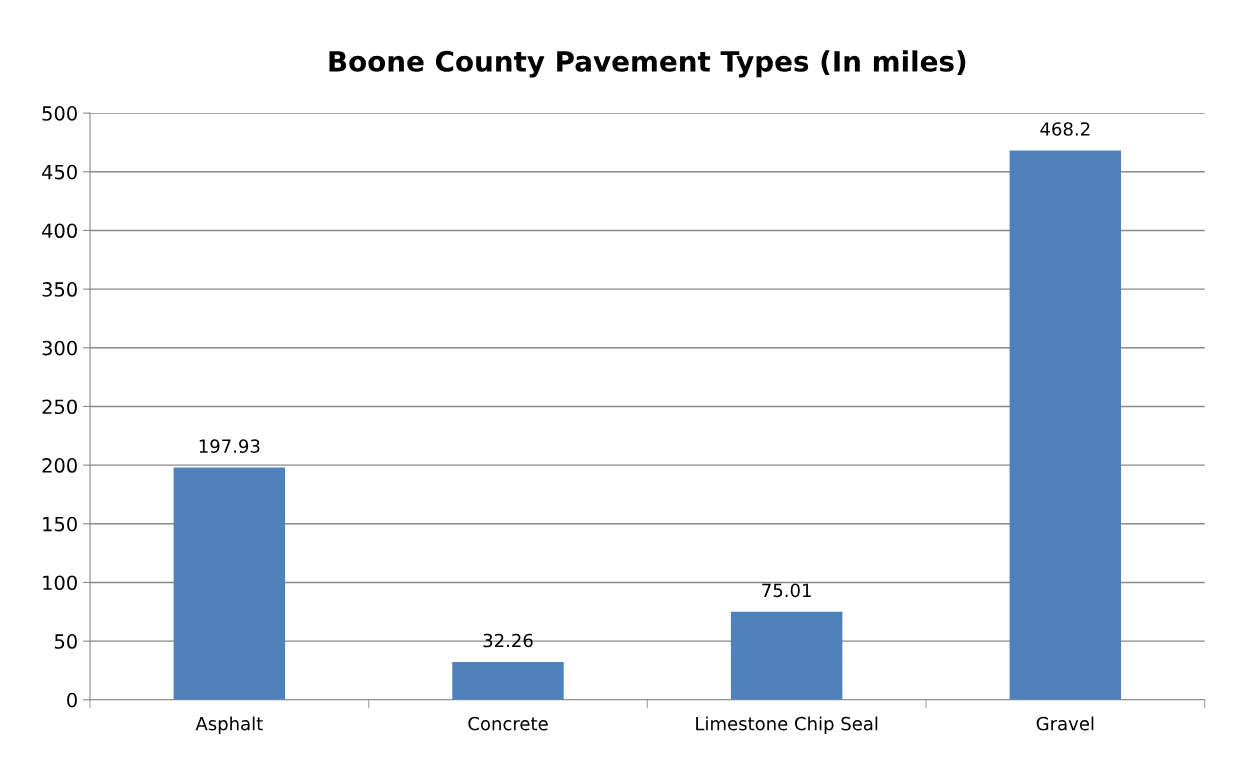  I want to click on x-tick-label: Limestone Chip Seal, so click(787, 725).